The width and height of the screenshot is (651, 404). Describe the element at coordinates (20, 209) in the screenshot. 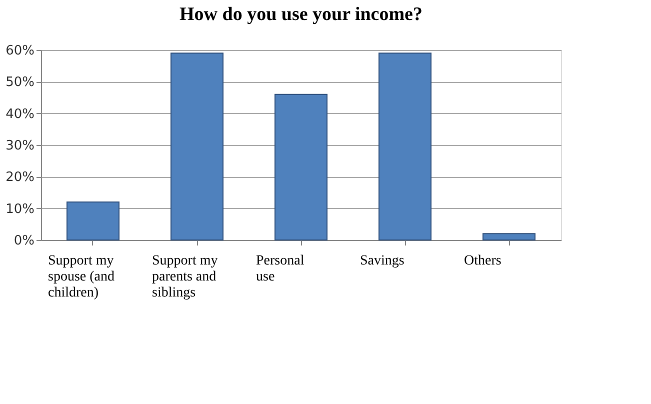

I see `y-tick-label: 10%` at that location.